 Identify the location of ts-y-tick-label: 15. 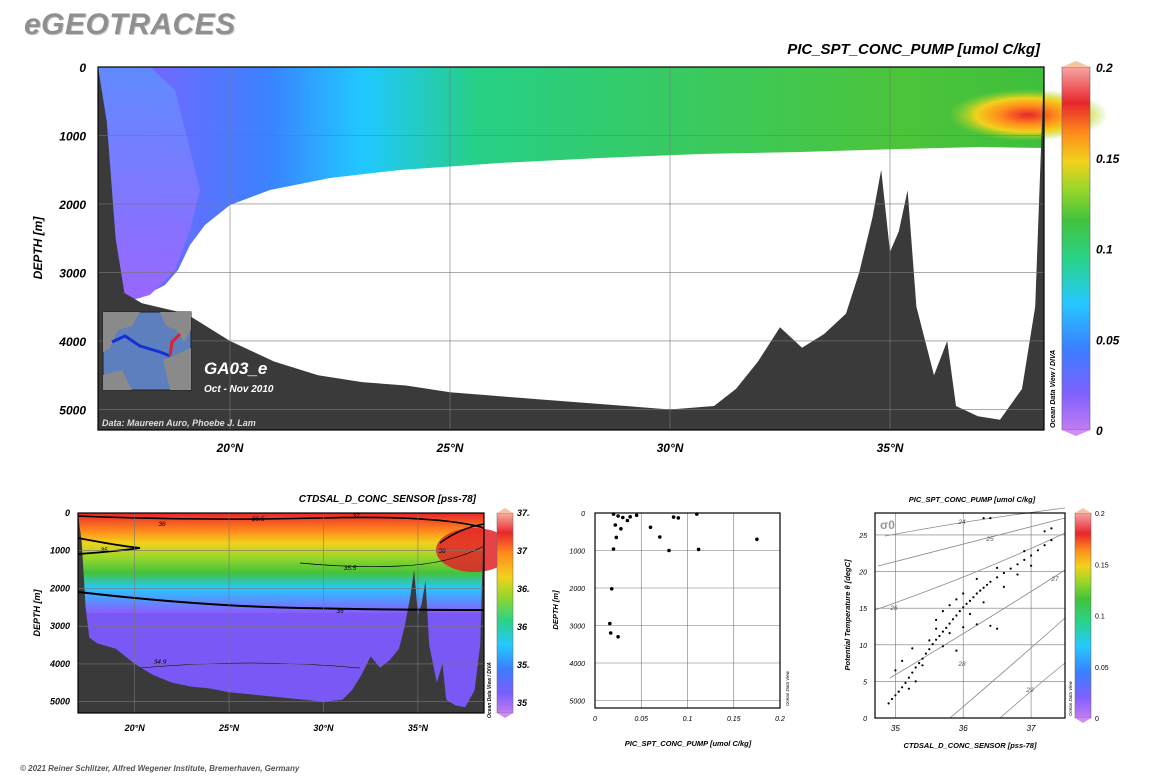
(863, 609).